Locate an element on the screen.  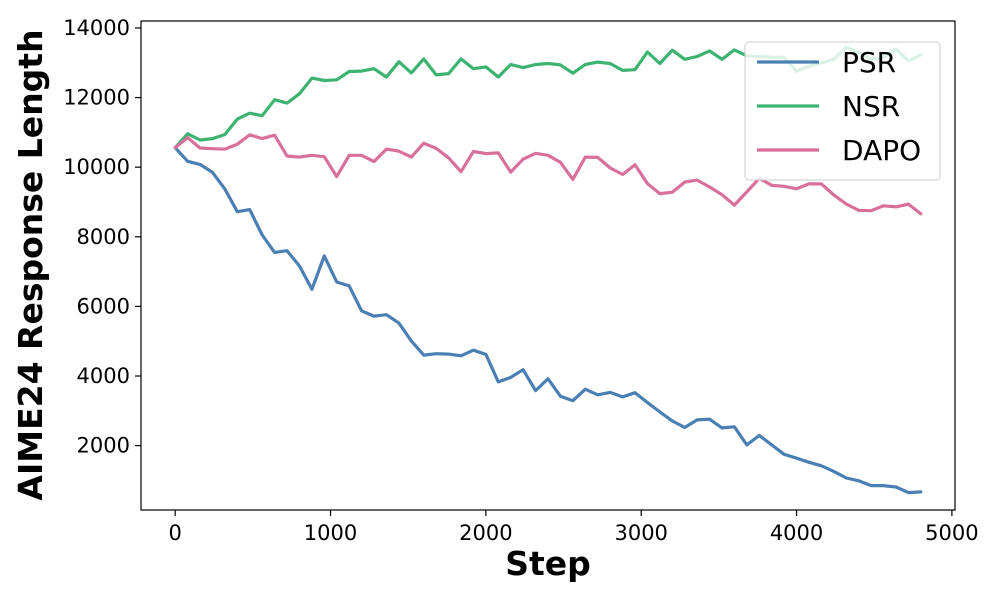
legend-label-dapo: DAPO is located at coordinates (881, 150).